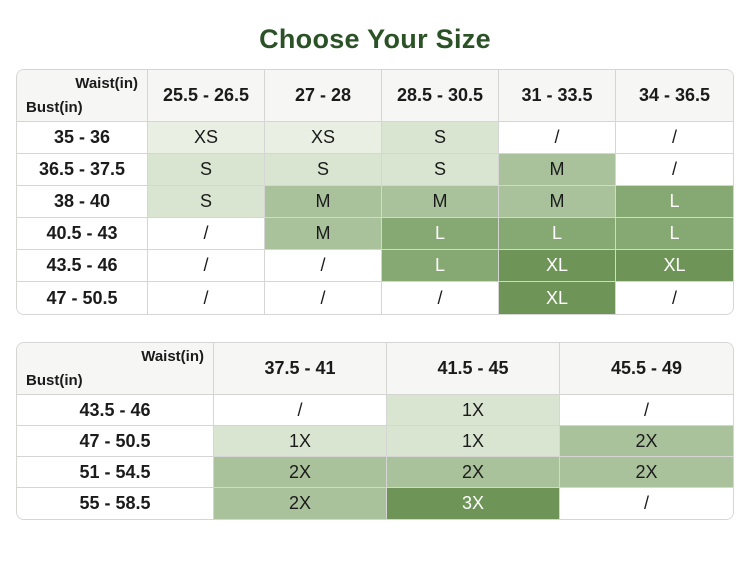 Image resolution: width=750 pixels, height=562 pixels. Describe the element at coordinates (82, 234) in the screenshot. I see `bust-range-label: 40.5 - 43` at that location.